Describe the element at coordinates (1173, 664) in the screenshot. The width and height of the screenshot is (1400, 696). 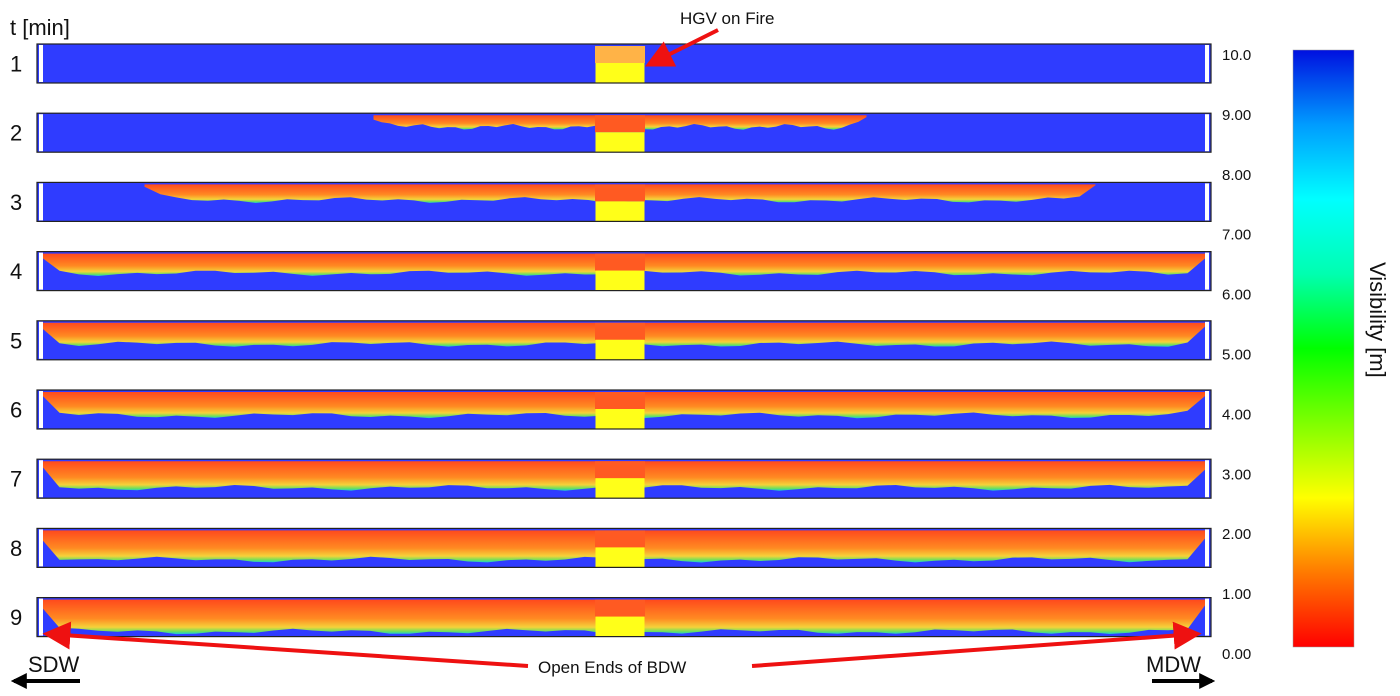
I see `right-end-label: MDW` at that location.